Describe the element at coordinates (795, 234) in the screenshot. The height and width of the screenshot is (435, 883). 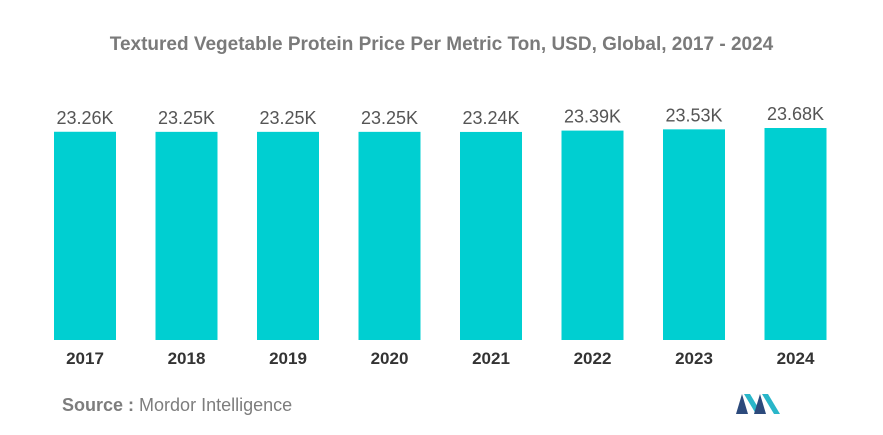
I see `bar-2024` at that location.